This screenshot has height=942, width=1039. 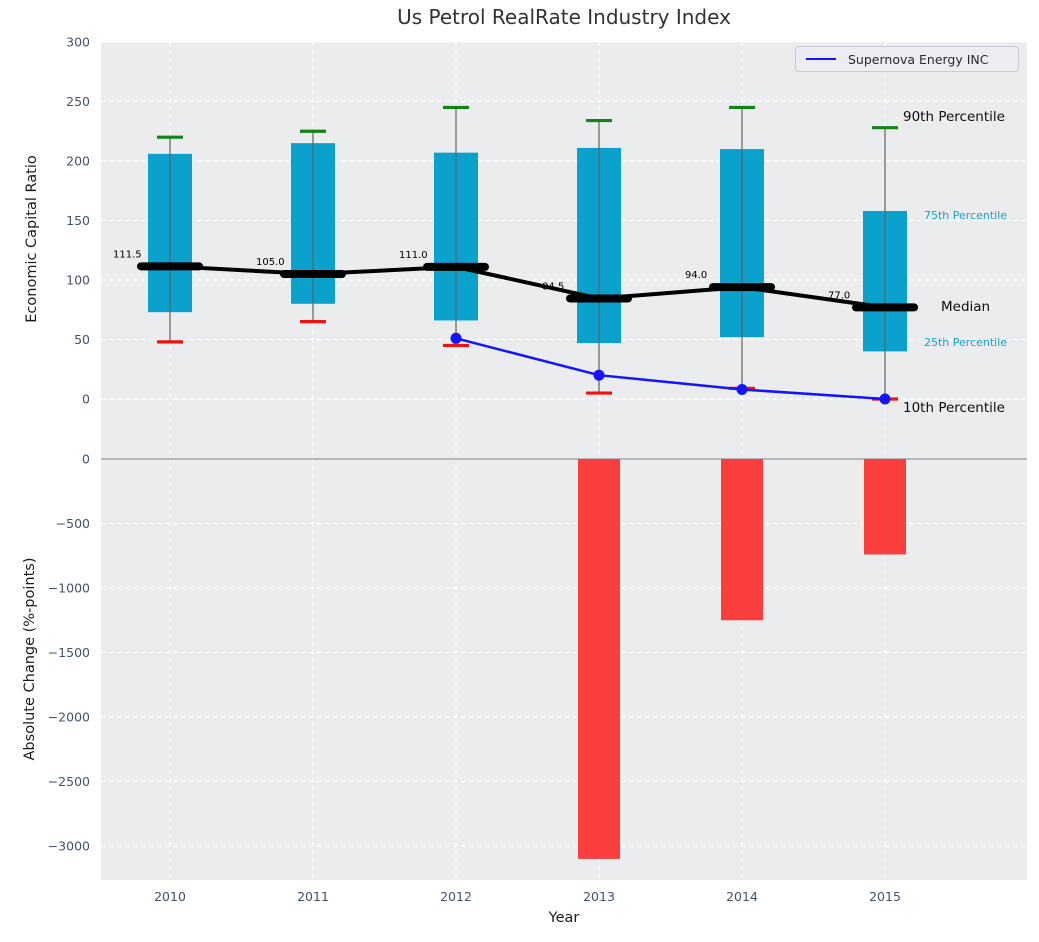 I want to click on change-bar-2015, so click(x=885, y=507).